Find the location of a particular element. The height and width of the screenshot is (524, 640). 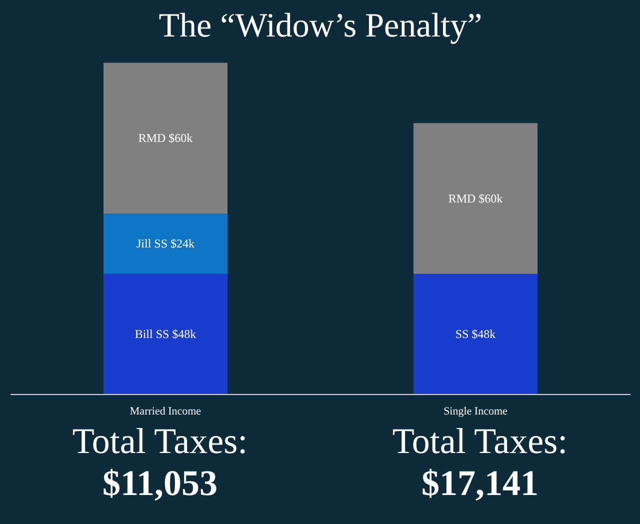

data-label: SS $48k is located at coordinates (475, 334).